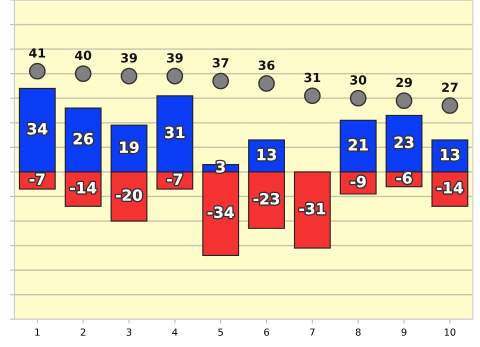 The width and height of the screenshot is (480, 347). Describe the element at coordinates (83, 138) in the screenshot. I see `data-label: 26` at that location.